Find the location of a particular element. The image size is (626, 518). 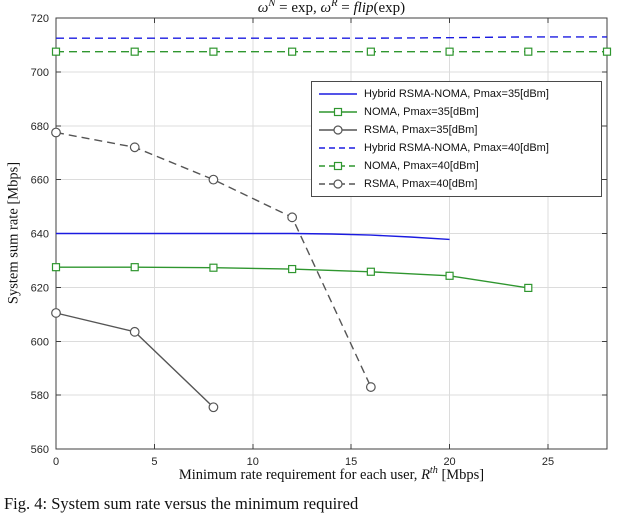

text-segment: Minimum rate requirement for each user, is located at coordinates (300, 475).